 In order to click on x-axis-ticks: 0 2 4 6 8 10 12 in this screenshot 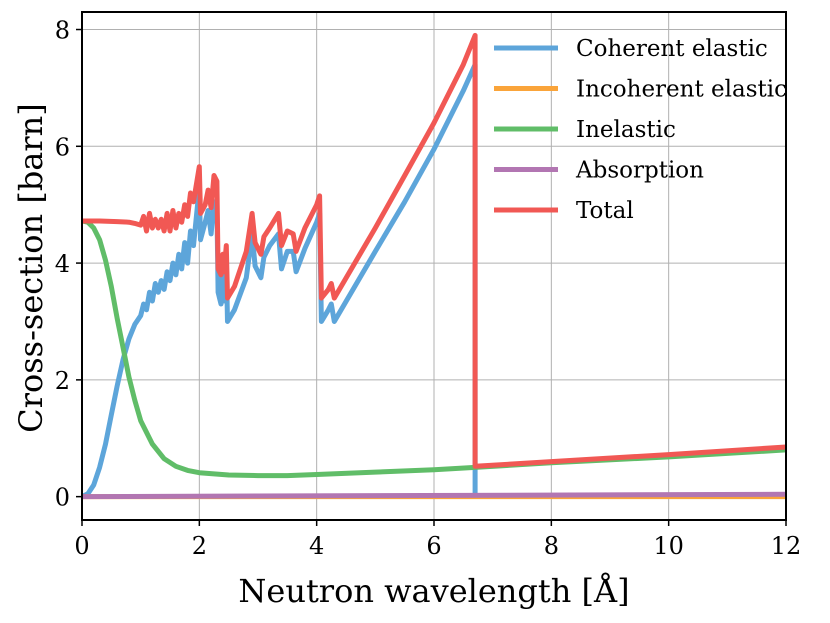, I will do `click(437, 540)`.